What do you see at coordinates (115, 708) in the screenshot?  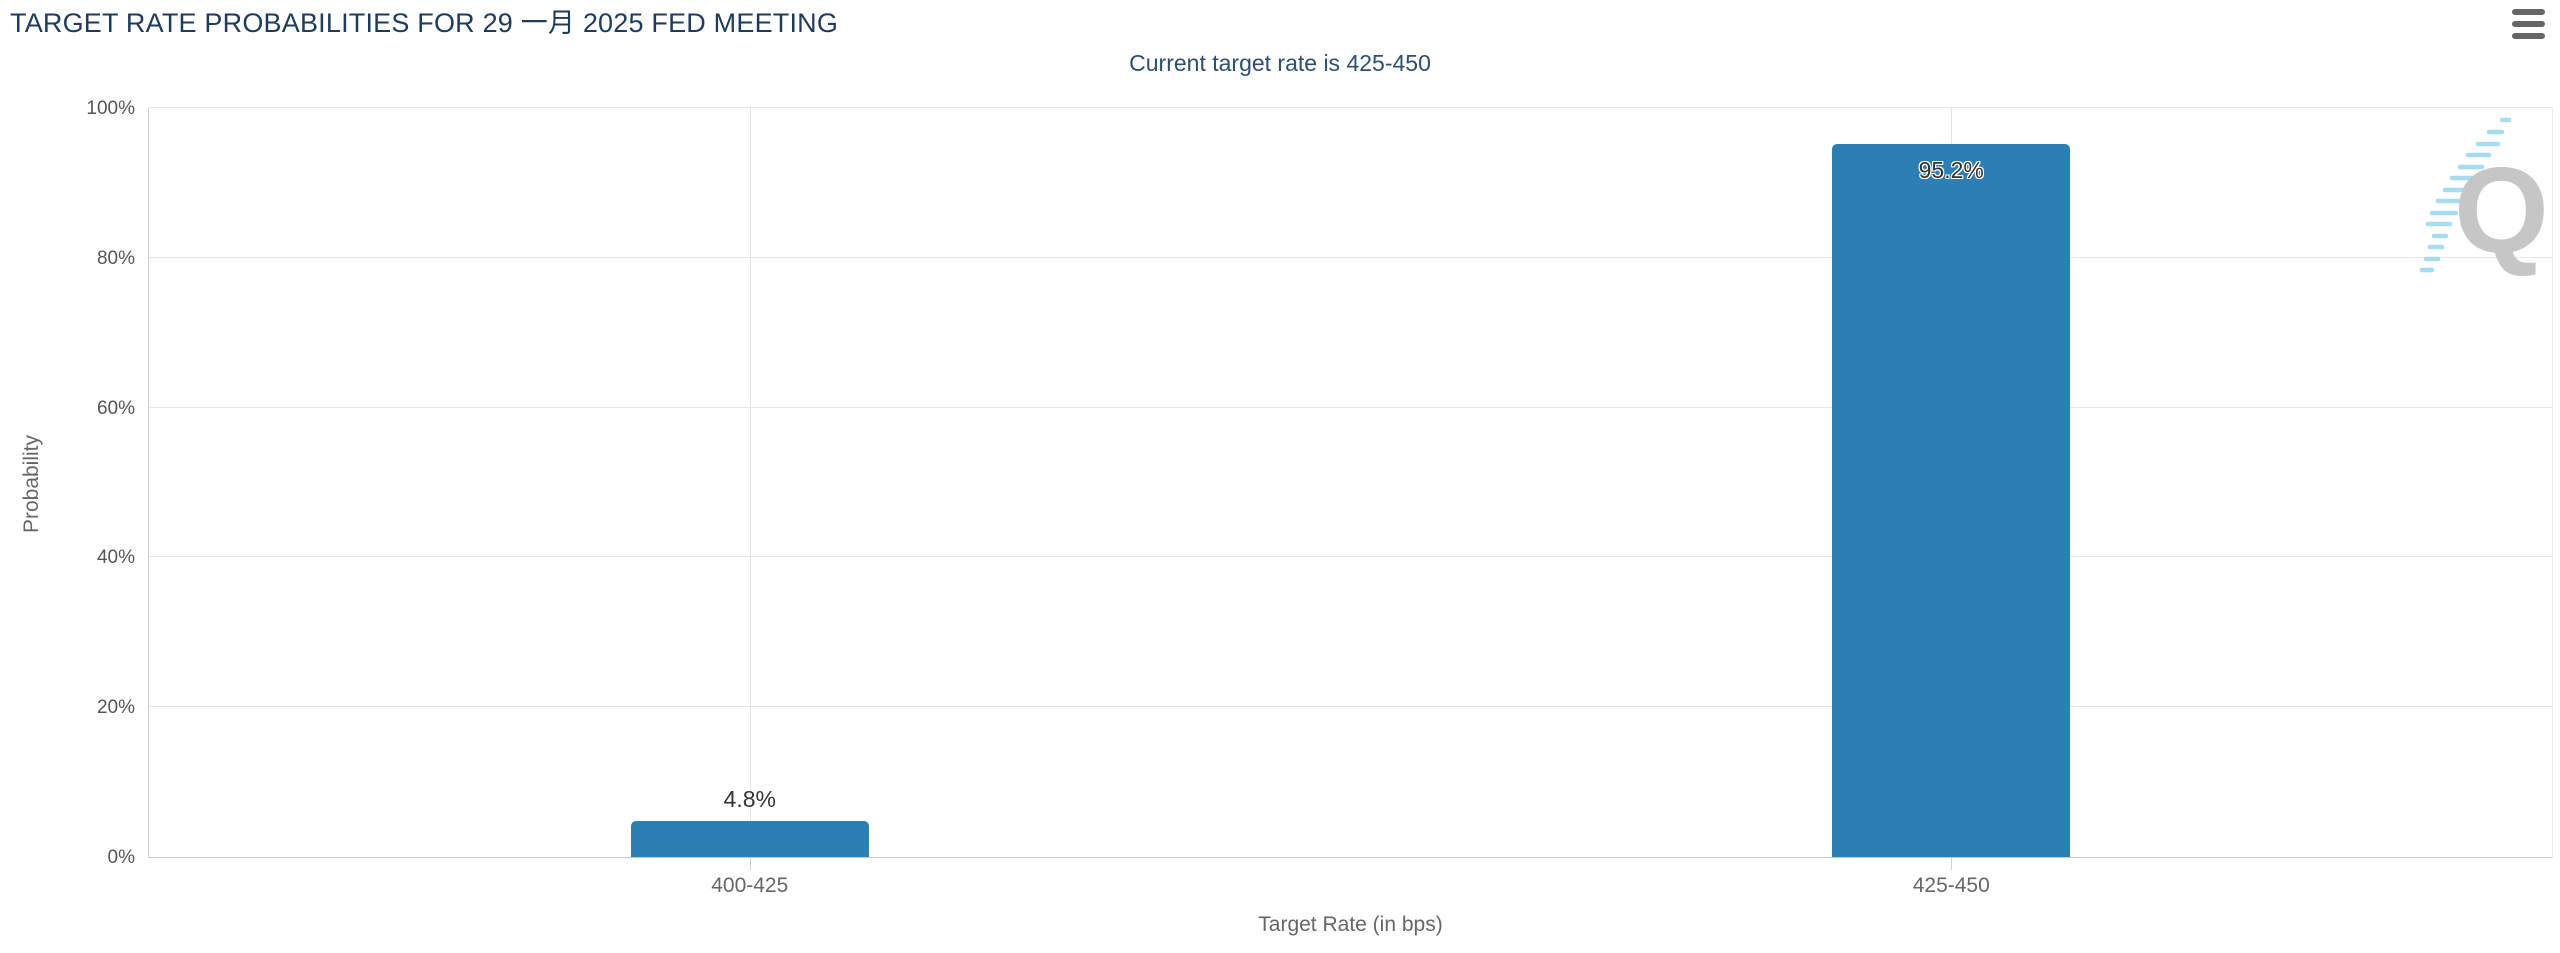 I see `y-axis-label-20: 20%` at bounding box center [115, 708].